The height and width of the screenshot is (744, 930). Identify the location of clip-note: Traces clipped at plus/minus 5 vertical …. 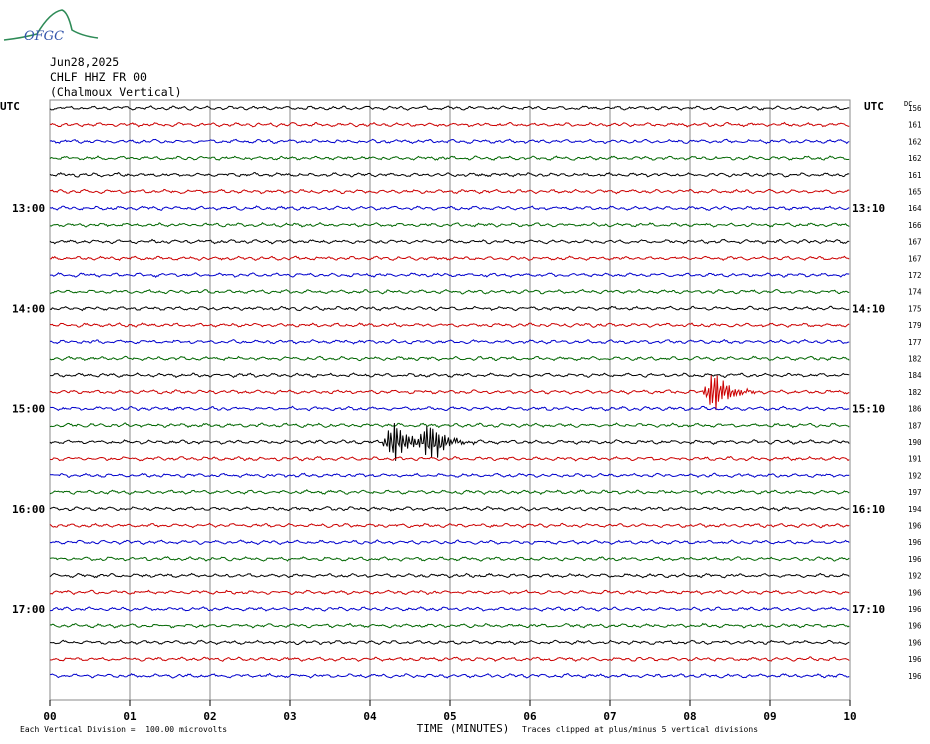
(640, 729).